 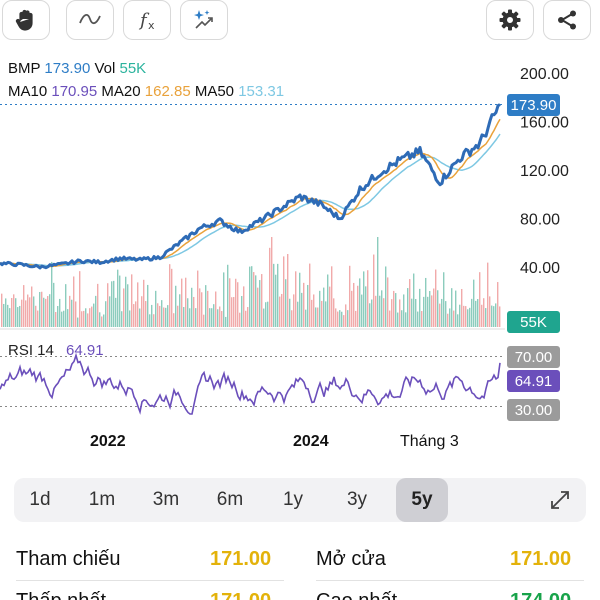 I want to click on y-tick-label: 80.00, so click(x=540, y=220).